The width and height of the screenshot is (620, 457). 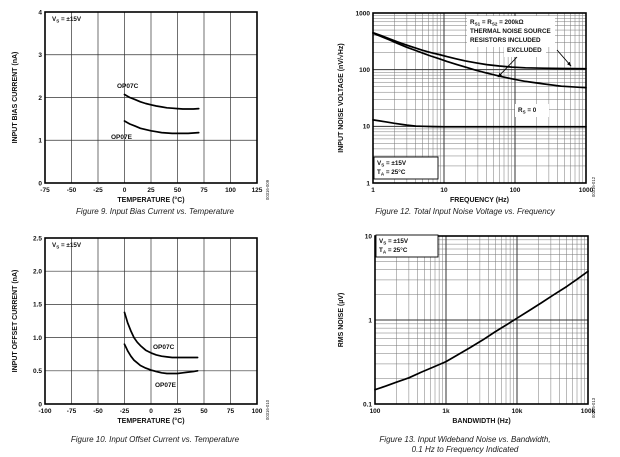 What do you see at coordinates (481, 330) in the screenshot?
I see `curve-rms-noise` at bounding box center [481, 330].